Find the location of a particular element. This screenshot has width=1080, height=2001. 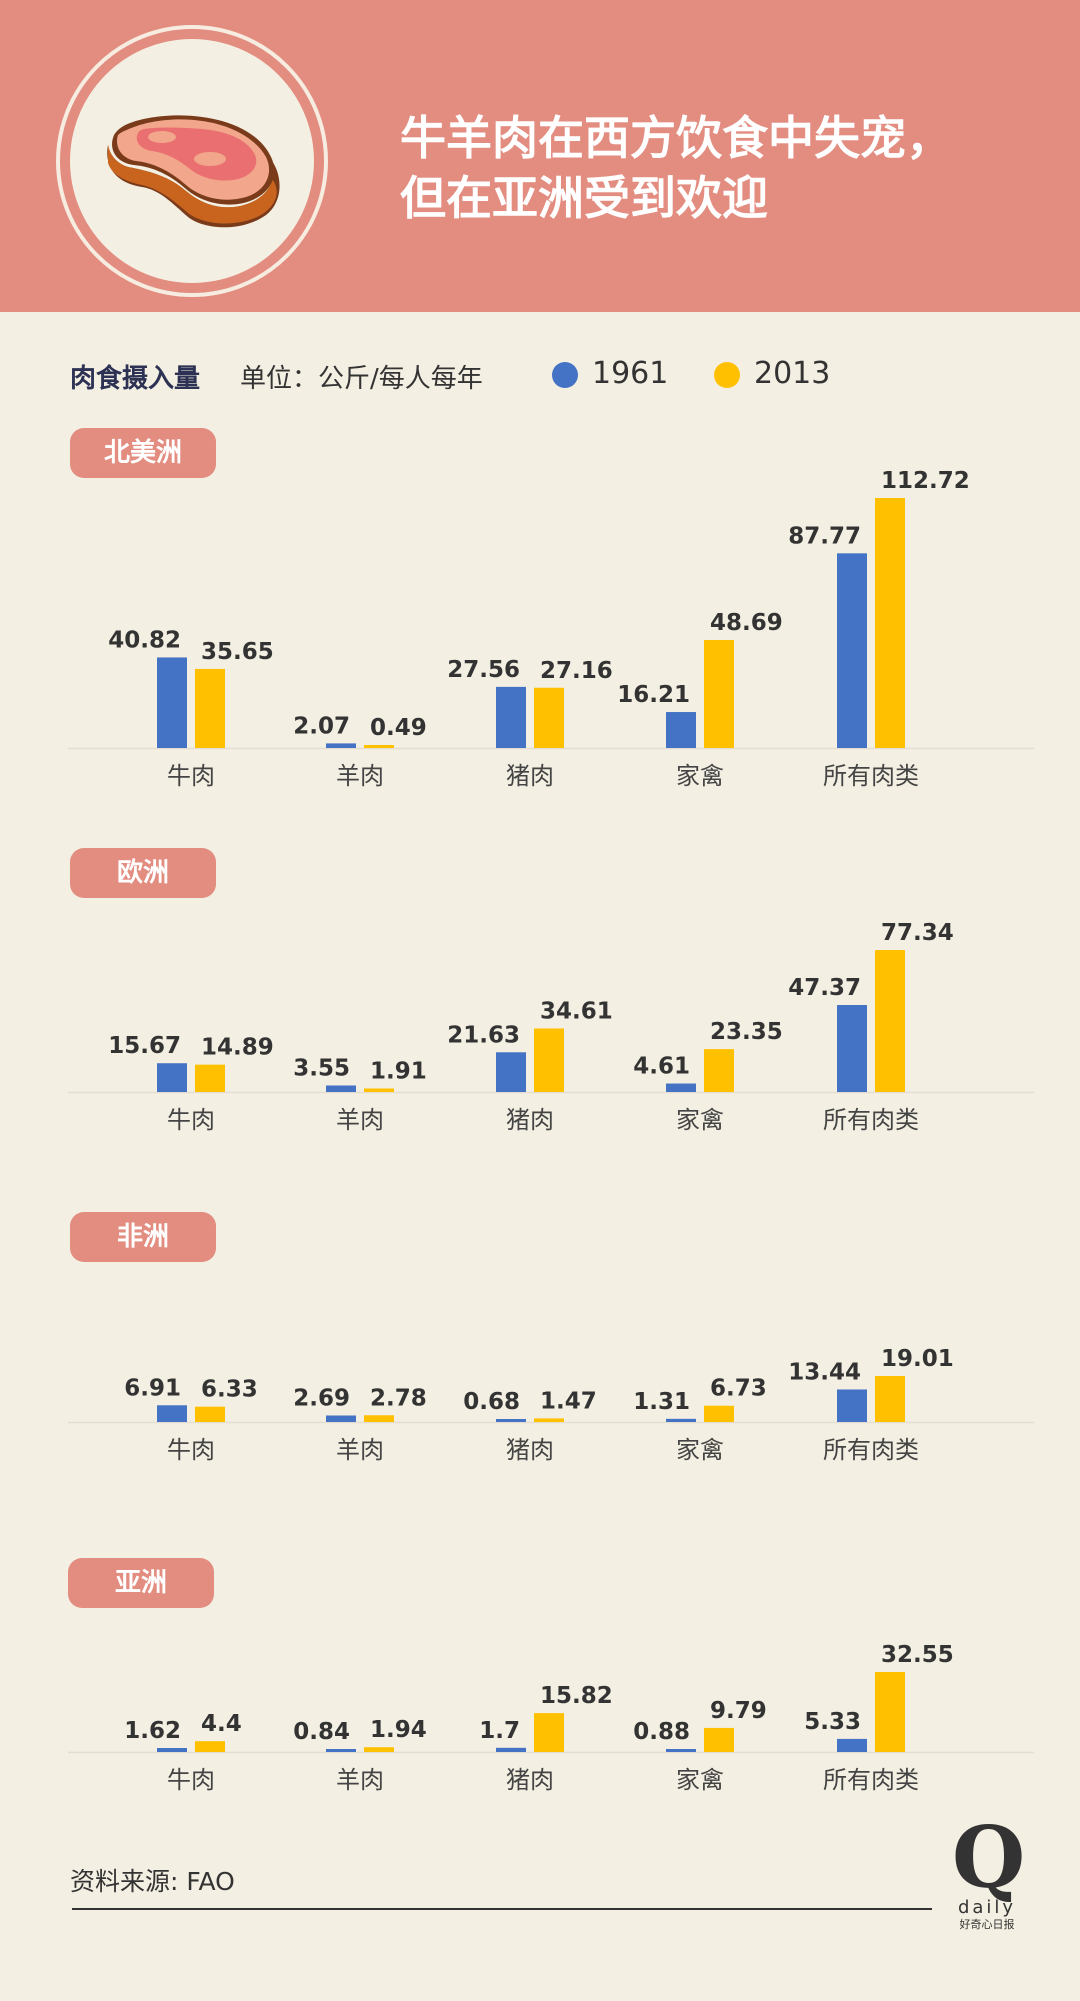

africa-bar-poultry-2013 is located at coordinates (719, 1413).